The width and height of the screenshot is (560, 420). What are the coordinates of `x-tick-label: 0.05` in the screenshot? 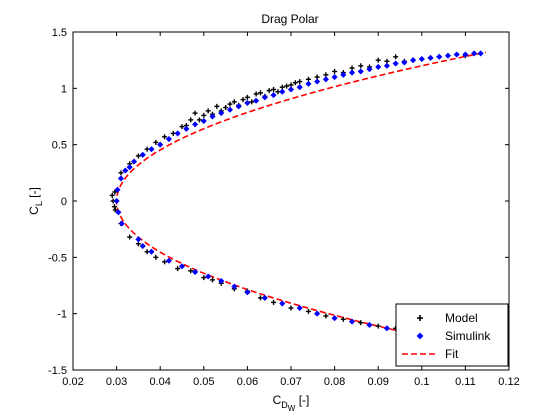 It's located at (203, 382).